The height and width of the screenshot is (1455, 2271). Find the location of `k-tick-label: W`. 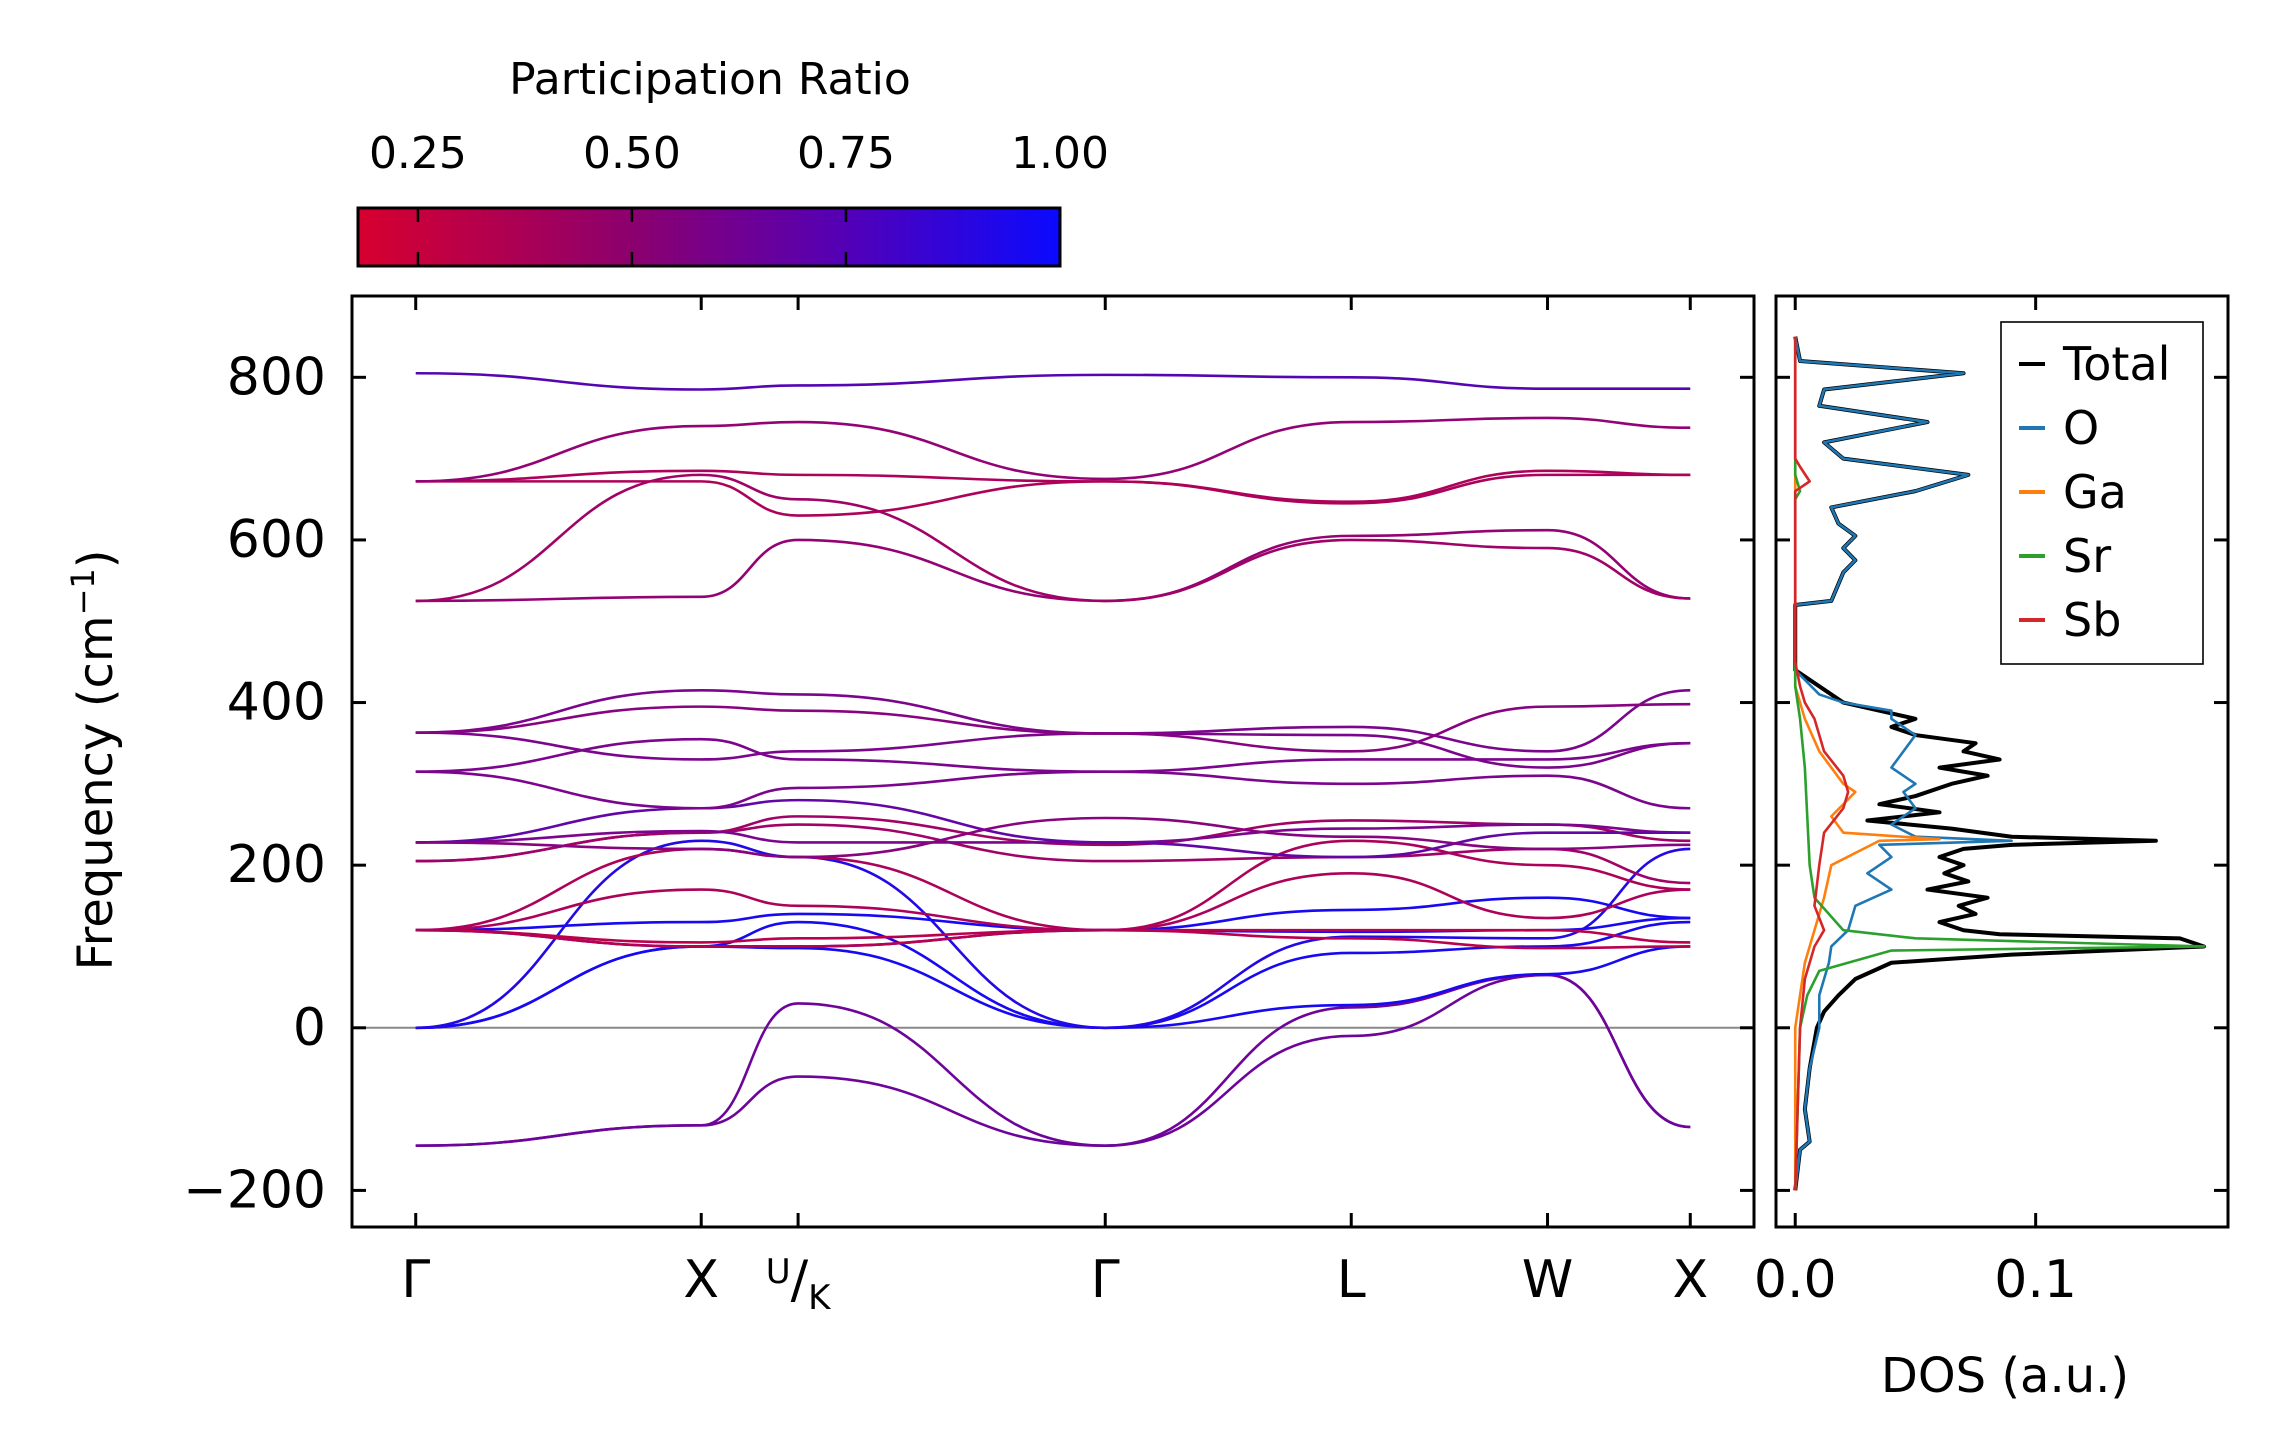

k-tick-label: W is located at coordinates (1547, 1280).